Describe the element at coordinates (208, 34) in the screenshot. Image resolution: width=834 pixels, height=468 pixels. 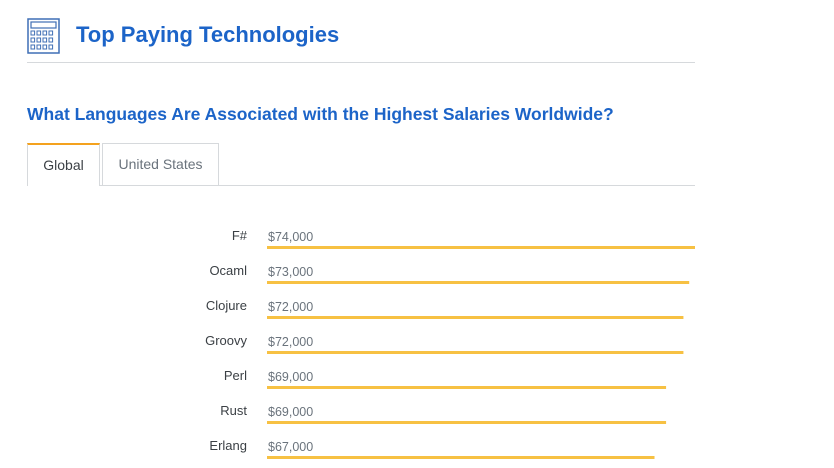
I see `page-title: Top Paying Technologies` at that location.